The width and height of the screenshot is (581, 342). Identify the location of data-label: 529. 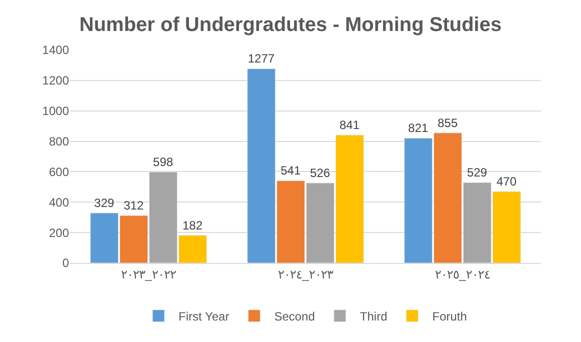
(477, 173).